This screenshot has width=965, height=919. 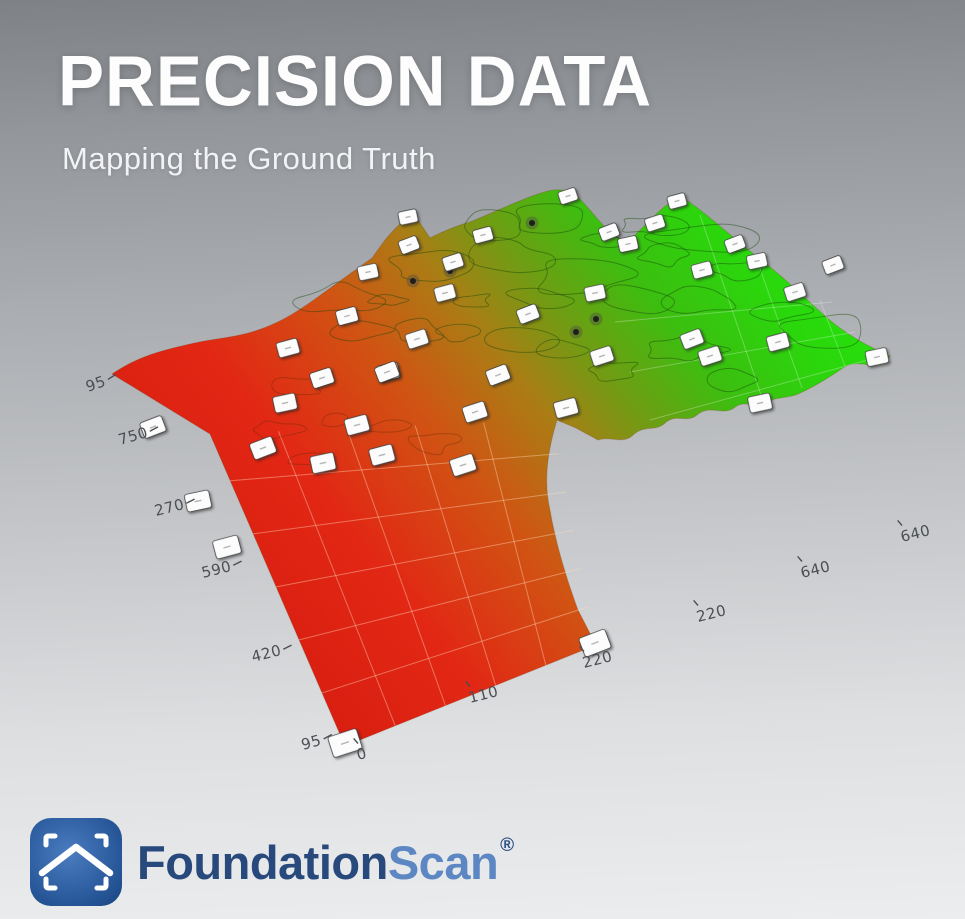 I want to click on scan-bracket-icon, so click(x=76, y=862).